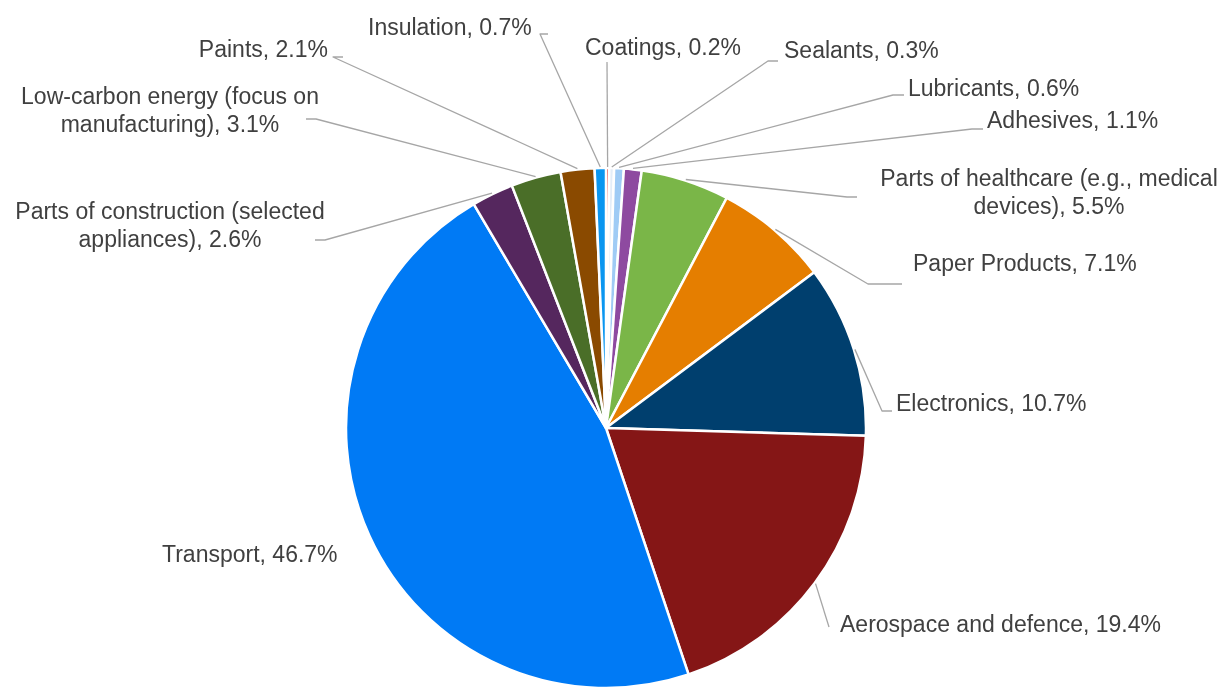  I want to click on slice-label: Paper Products, 7.1%, so click(1025, 263).